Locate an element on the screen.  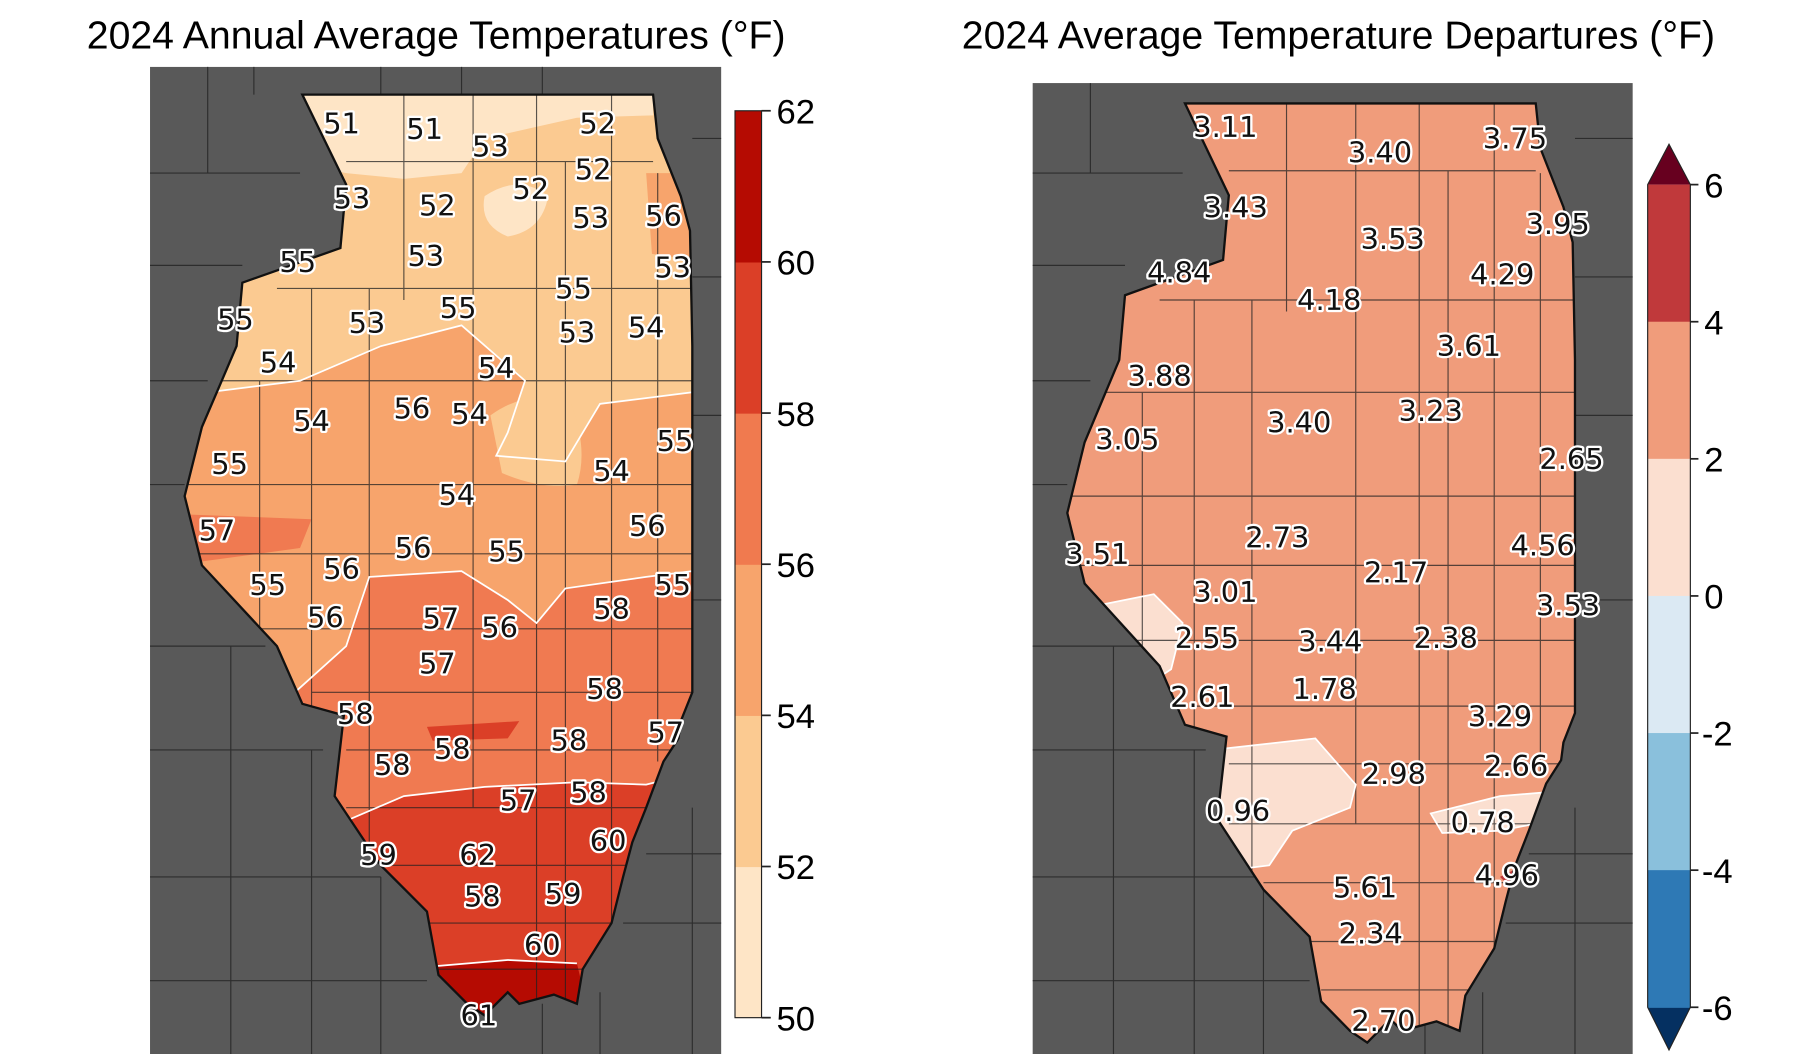
band-0-2-west is located at coordinates (1139, 637).